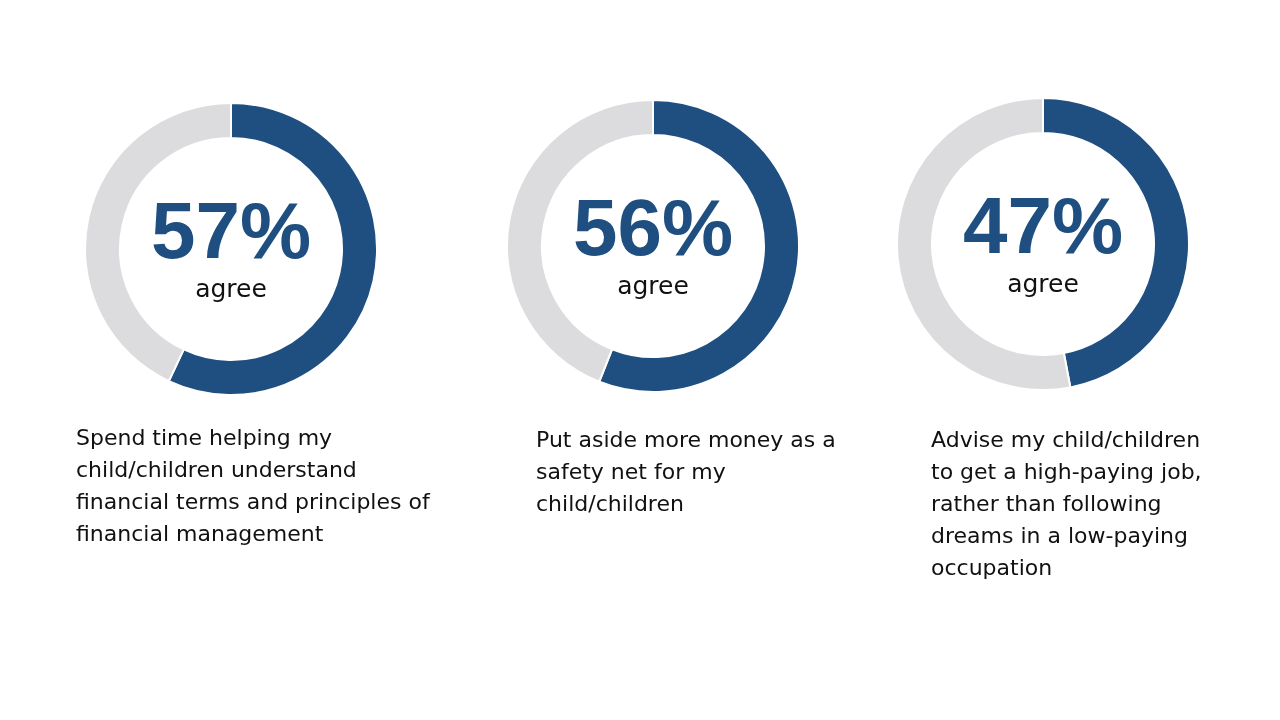  What do you see at coordinates (253, 485) in the screenshot?
I see `text: Spend time helping my child/children understand financial terms and principles of financial management` at bounding box center [253, 485].